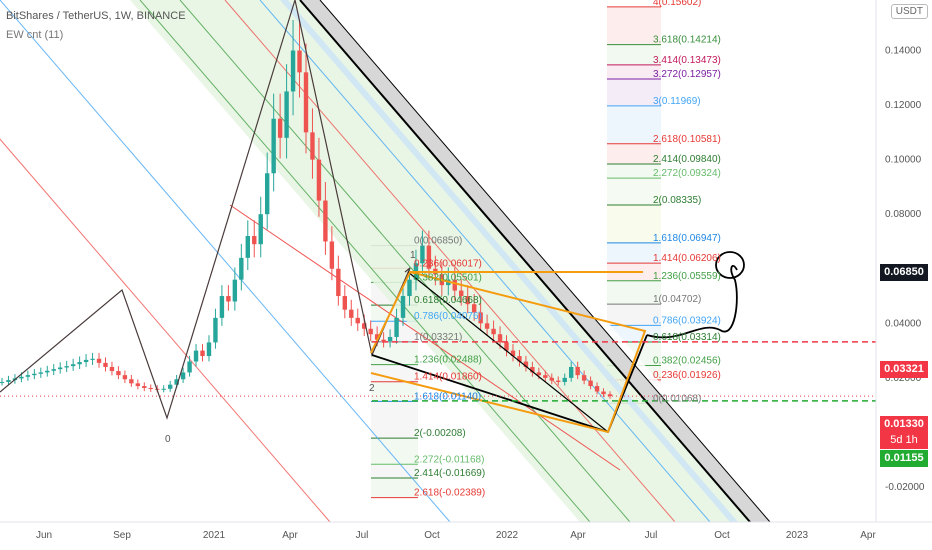 Image resolution: width=932 pixels, height=550 pixels. What do you see at coordinates (651, 535) in the screenshot?
I see `time-axis-label: Jul` at bounding box center [651, 535].